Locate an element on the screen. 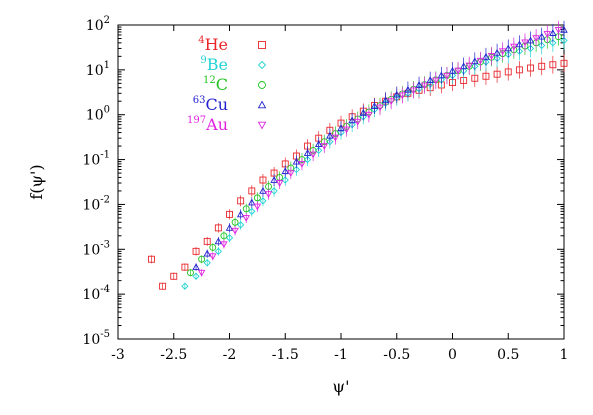 The height and width of the screenshot is (415, 593). y-tick-exponent: -4 is located at coordinates (105, 289).